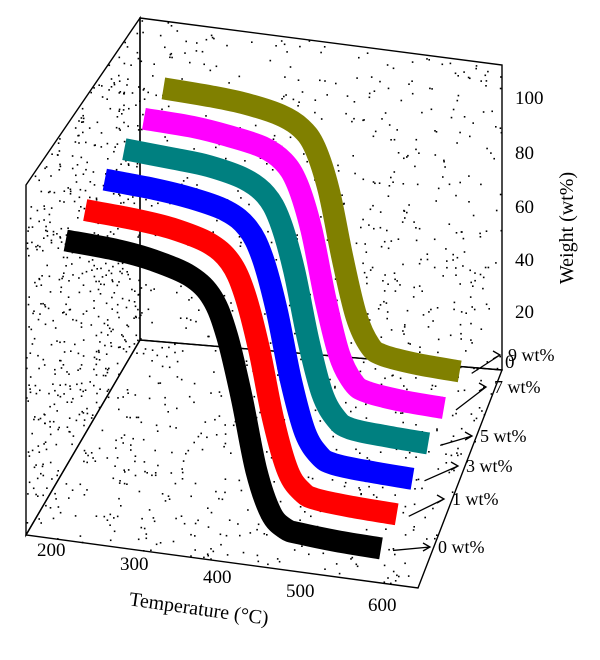 The width and height of the screenshot is (600, 660). What do you see at coordinates (531, 355) in the screenshot?
I see `series-label-5: 9 wt%` at bounding box center [531, 355].